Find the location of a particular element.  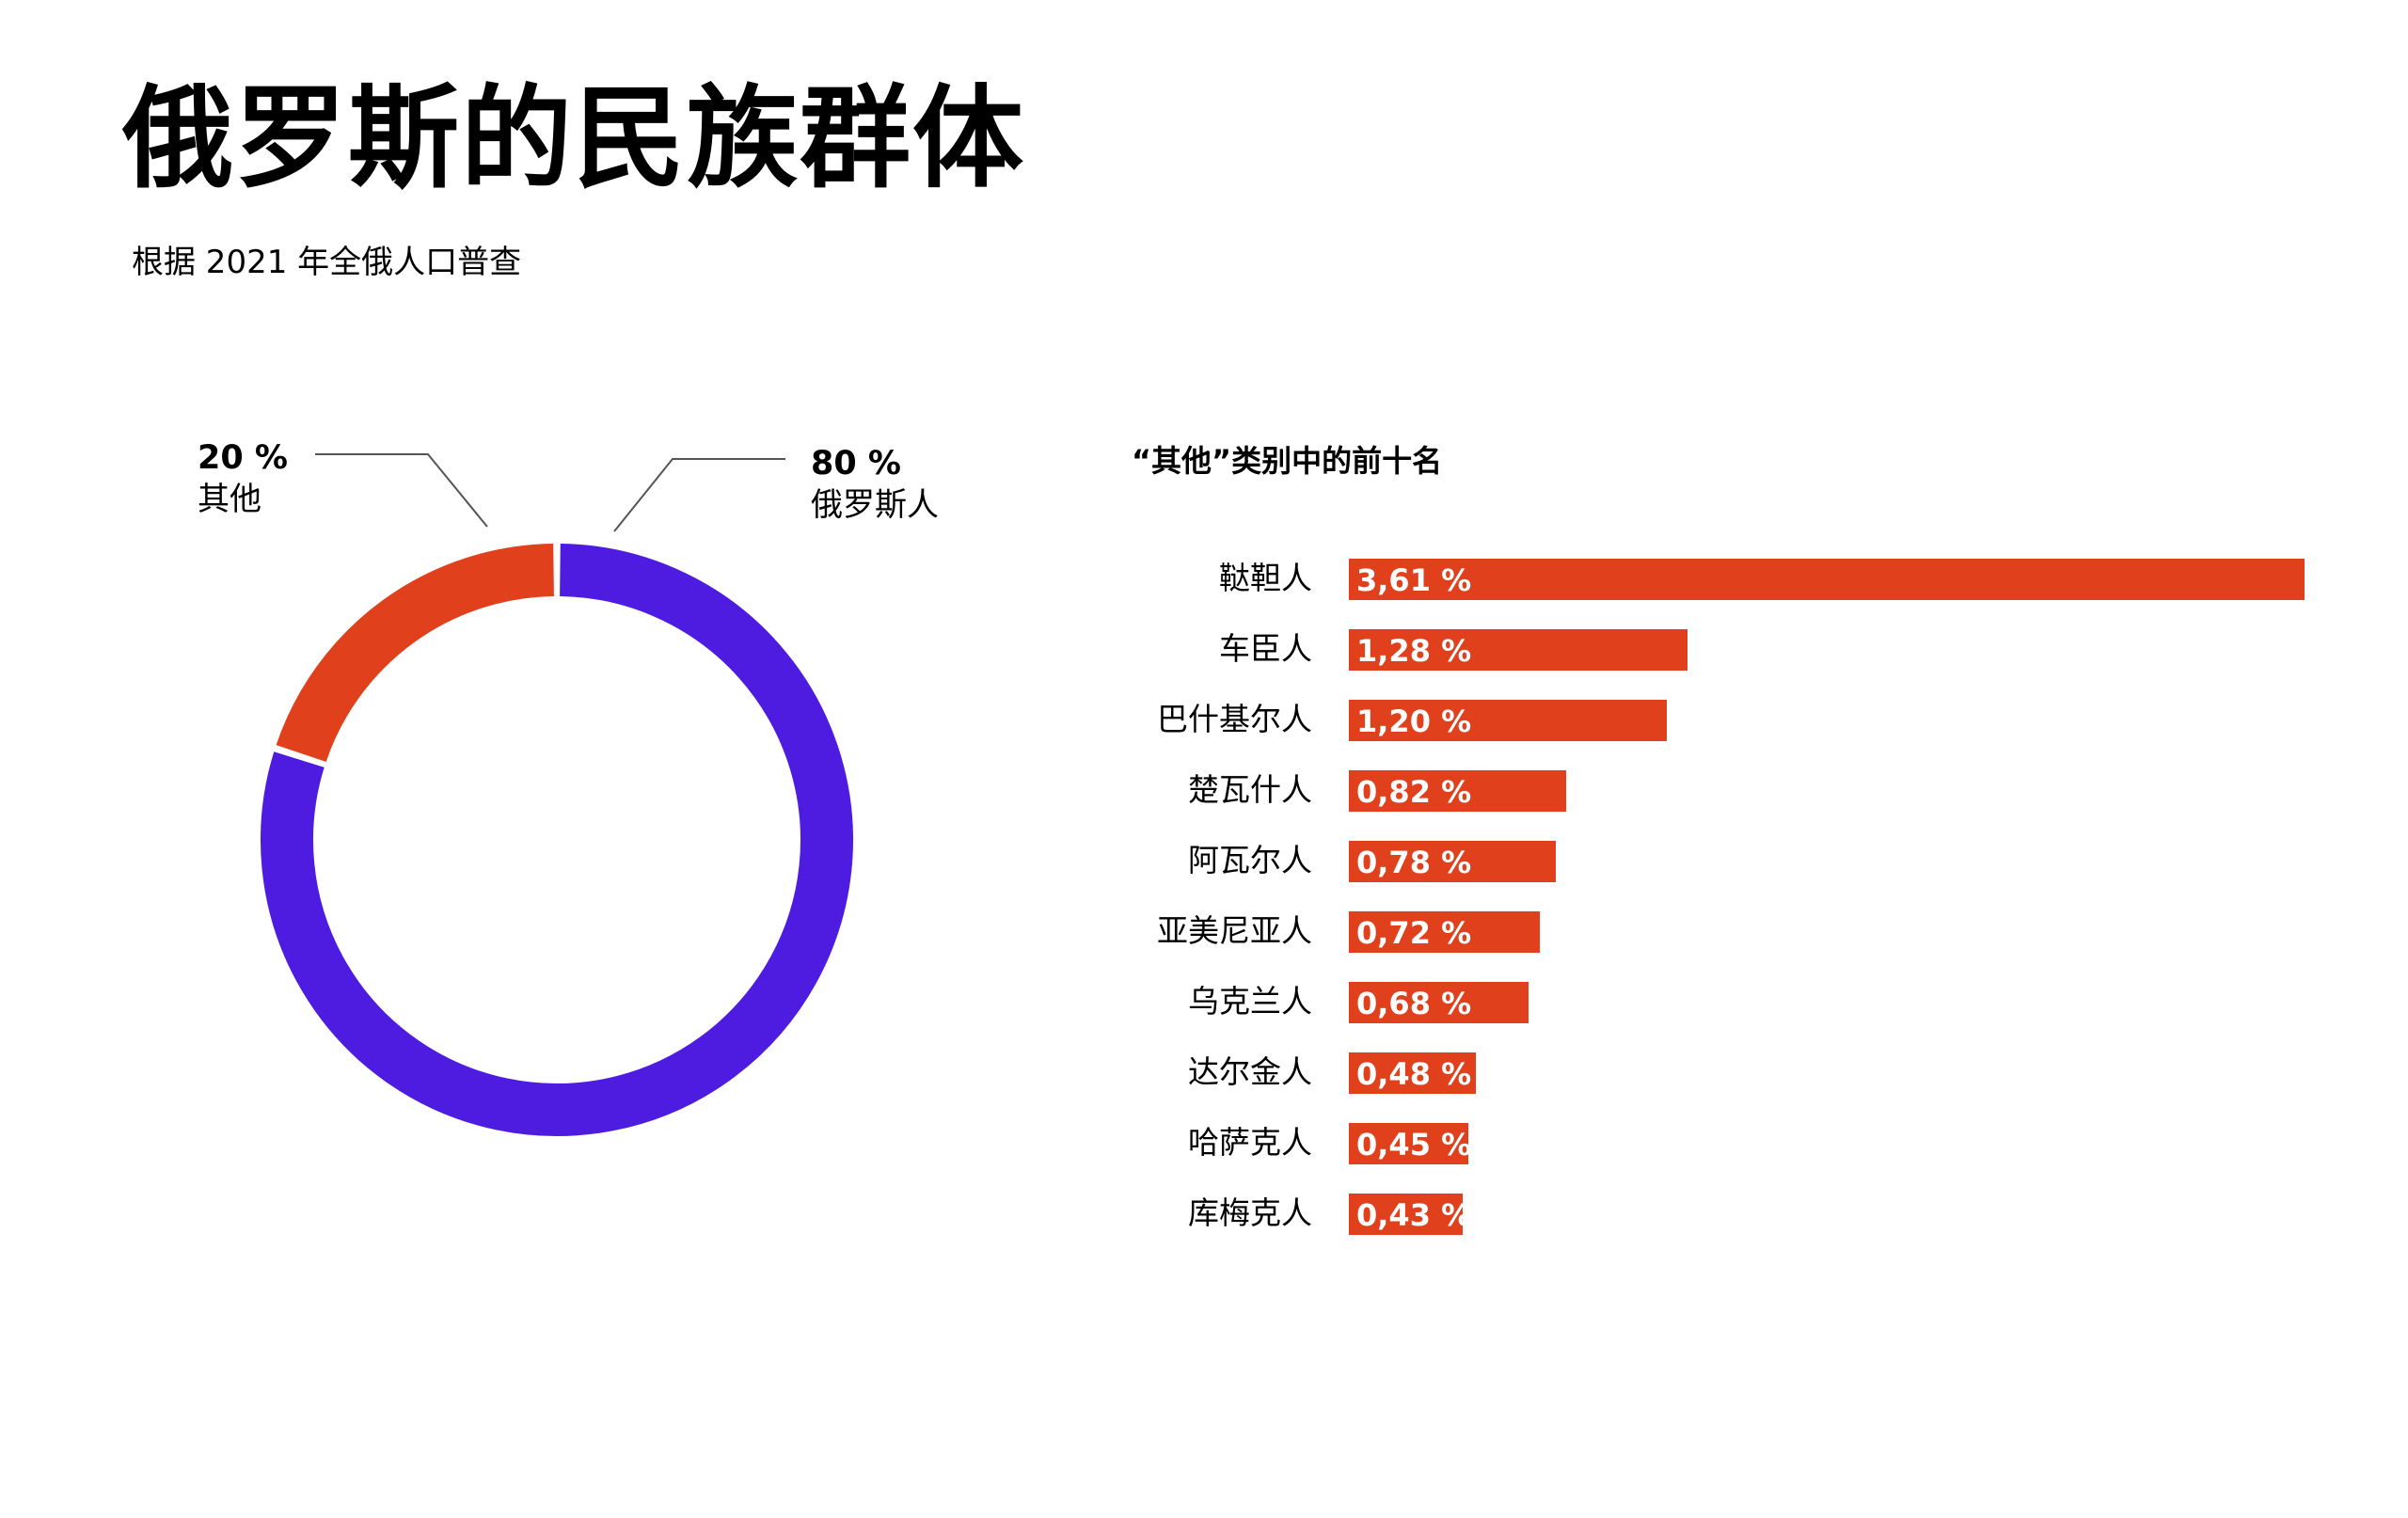

bar-category-label: 车臣人 is located at coordinates (1266, 649).